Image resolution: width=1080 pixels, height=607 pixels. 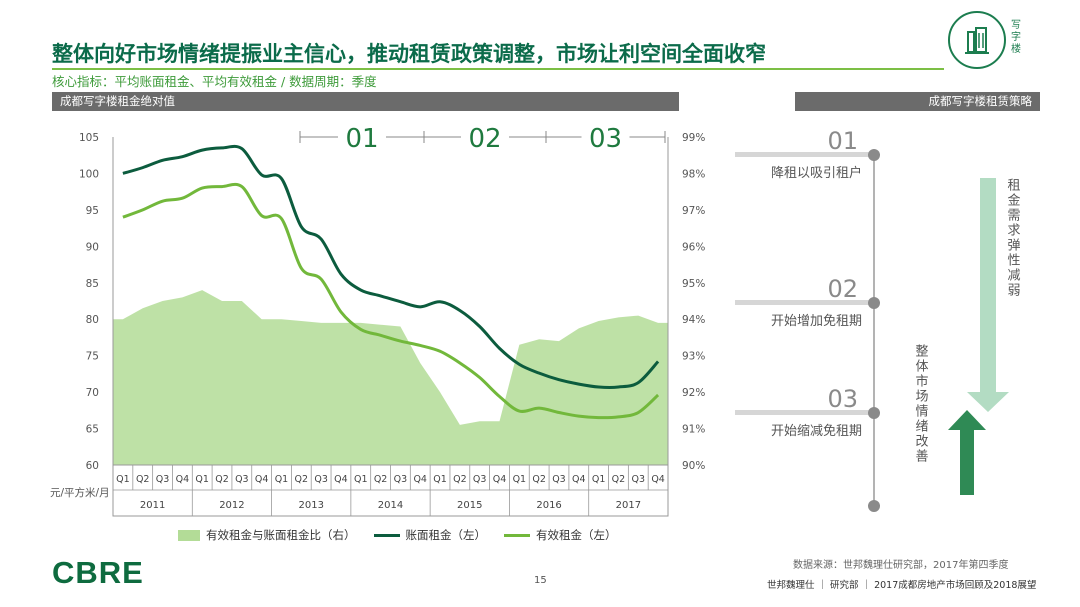 What do you see at coordinates (540, 580) in the screenshot?
I see `page-number: 15` at bounding box center [540, 580].